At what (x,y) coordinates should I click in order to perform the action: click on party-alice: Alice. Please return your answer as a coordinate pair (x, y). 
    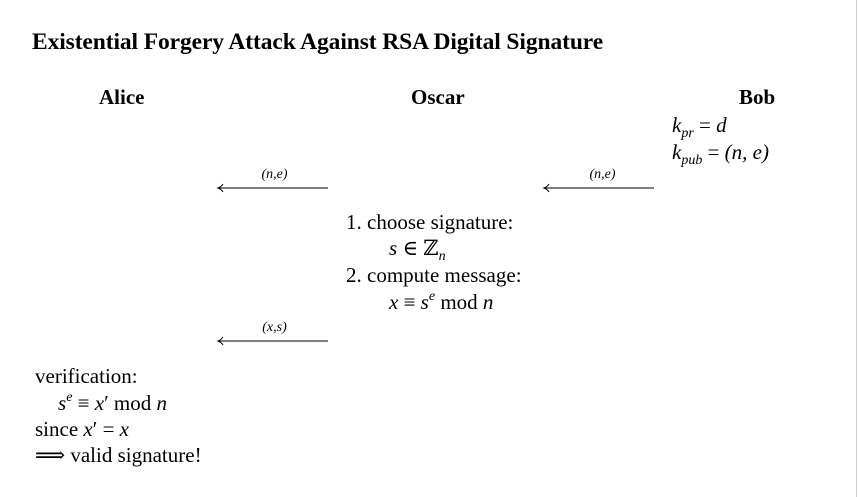
    Looking at the image, I should click on (122, 97).